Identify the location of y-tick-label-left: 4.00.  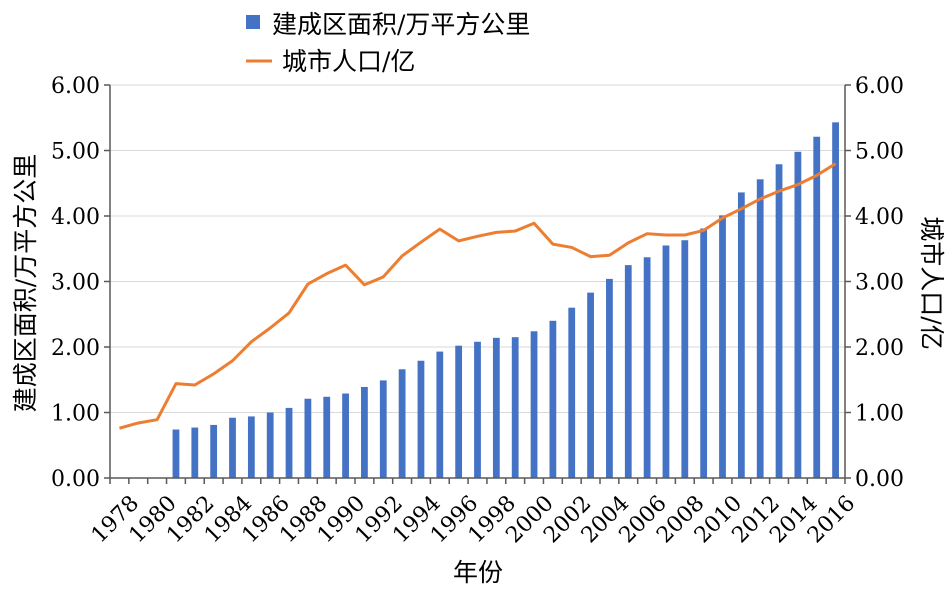
(75, 217).